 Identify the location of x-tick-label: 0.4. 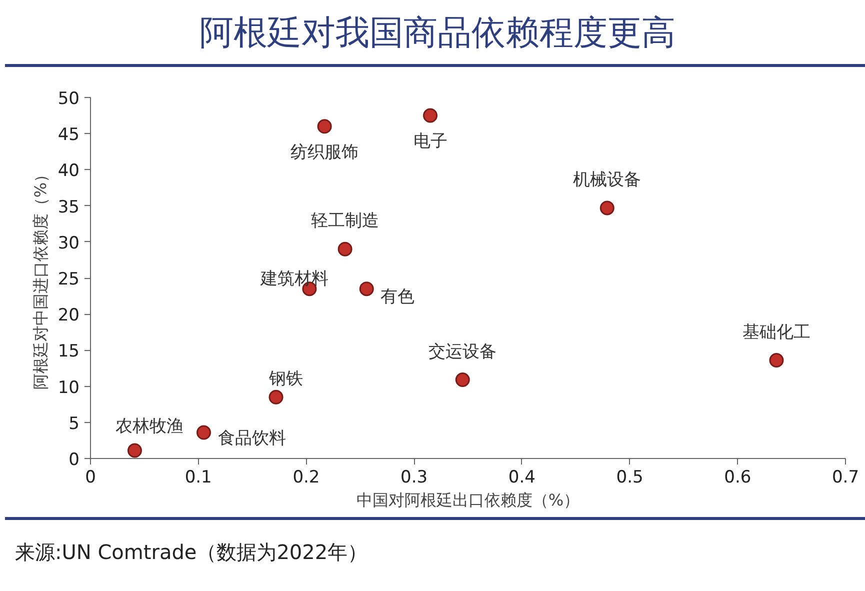
(522, 478).